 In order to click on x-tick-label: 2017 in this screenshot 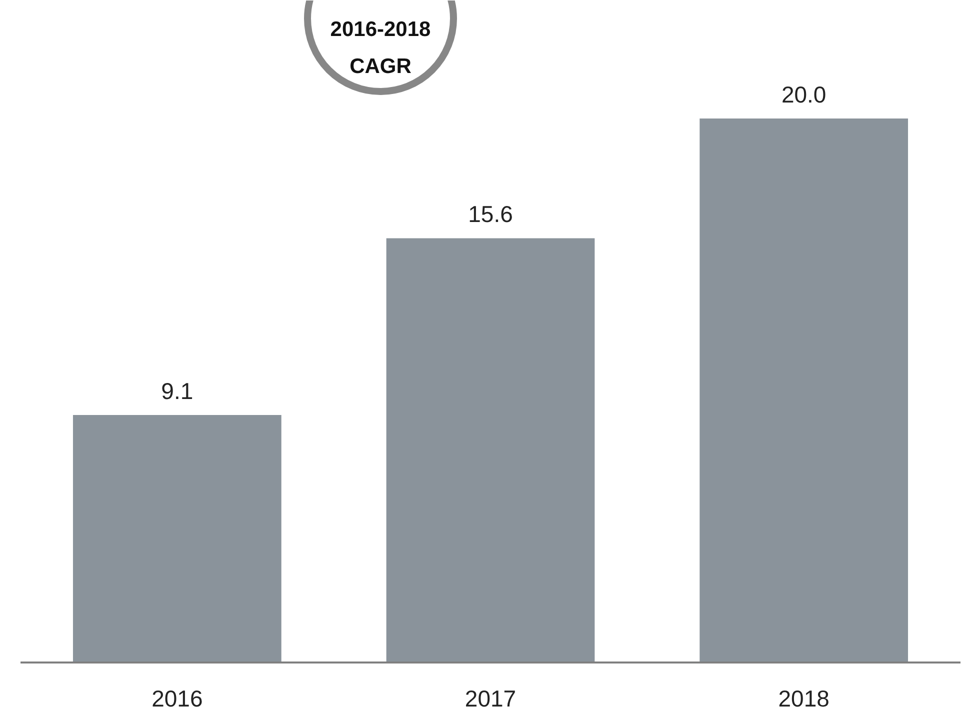, I will do `click(490, 699)`.